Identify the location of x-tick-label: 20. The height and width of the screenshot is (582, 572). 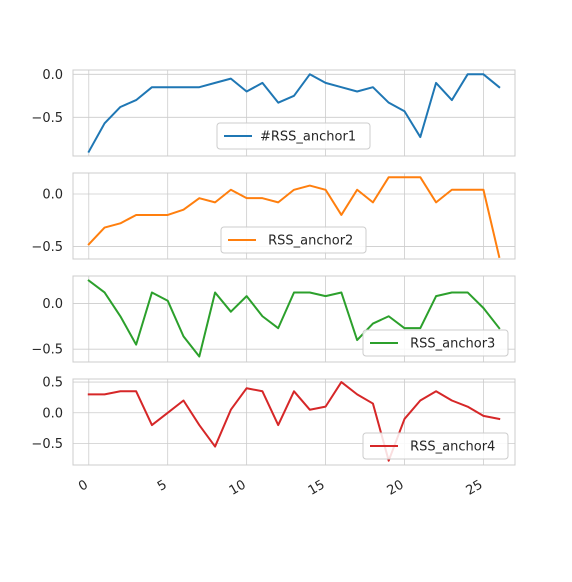
(396, 487).